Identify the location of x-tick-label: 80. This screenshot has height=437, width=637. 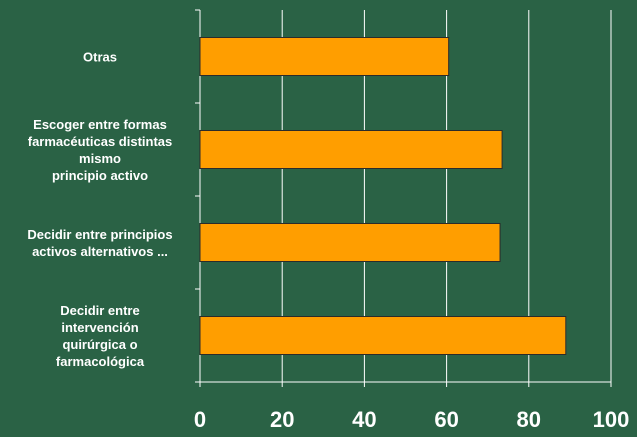
(529, 419).